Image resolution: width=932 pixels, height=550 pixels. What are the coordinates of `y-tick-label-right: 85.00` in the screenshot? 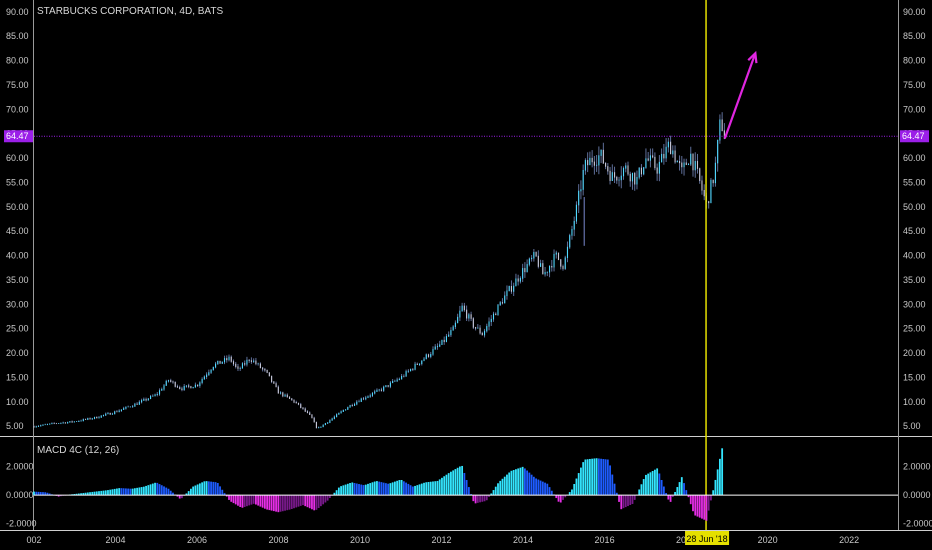 It's located at (914, 36).